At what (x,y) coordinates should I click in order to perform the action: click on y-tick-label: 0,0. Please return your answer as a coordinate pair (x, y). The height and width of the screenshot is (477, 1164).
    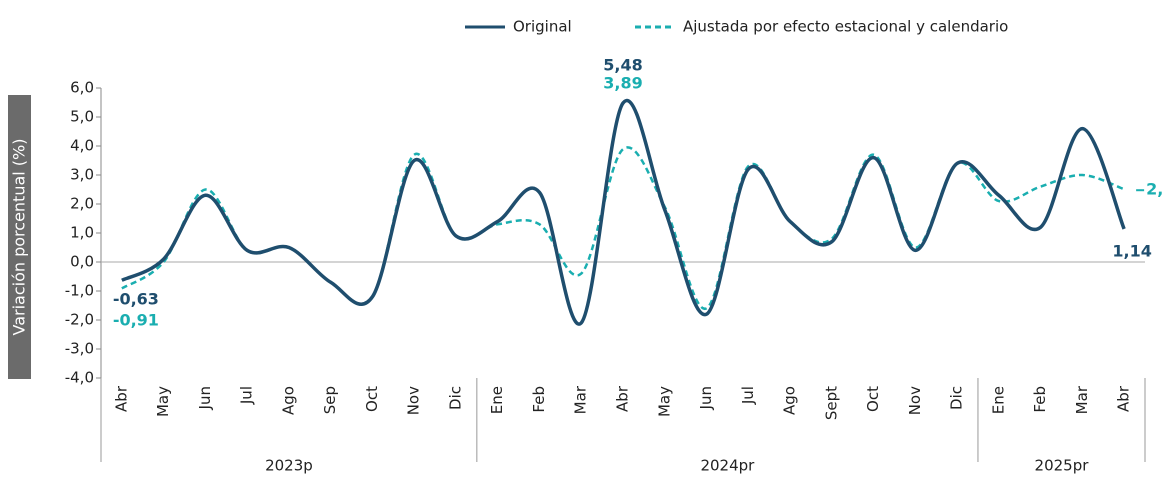
    Looking at the image, I should click on (82, 262).